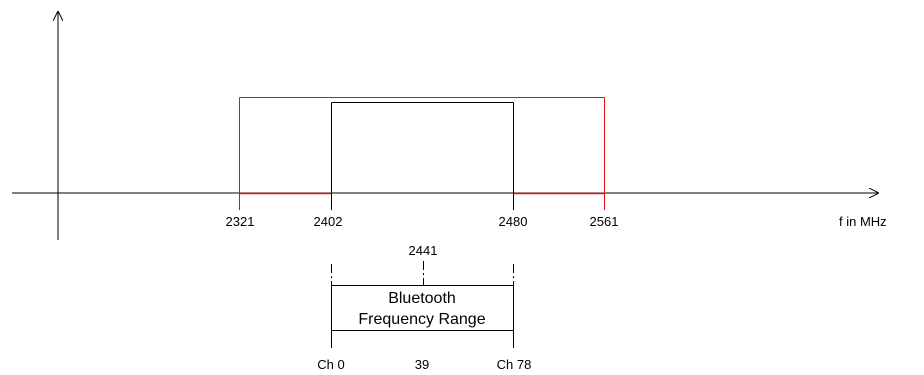 This screenshot has width=924, height=375. Describe the element at coordinates (328, 221) in the screenshot. I see `tick-label-2402: 2402` at that location.